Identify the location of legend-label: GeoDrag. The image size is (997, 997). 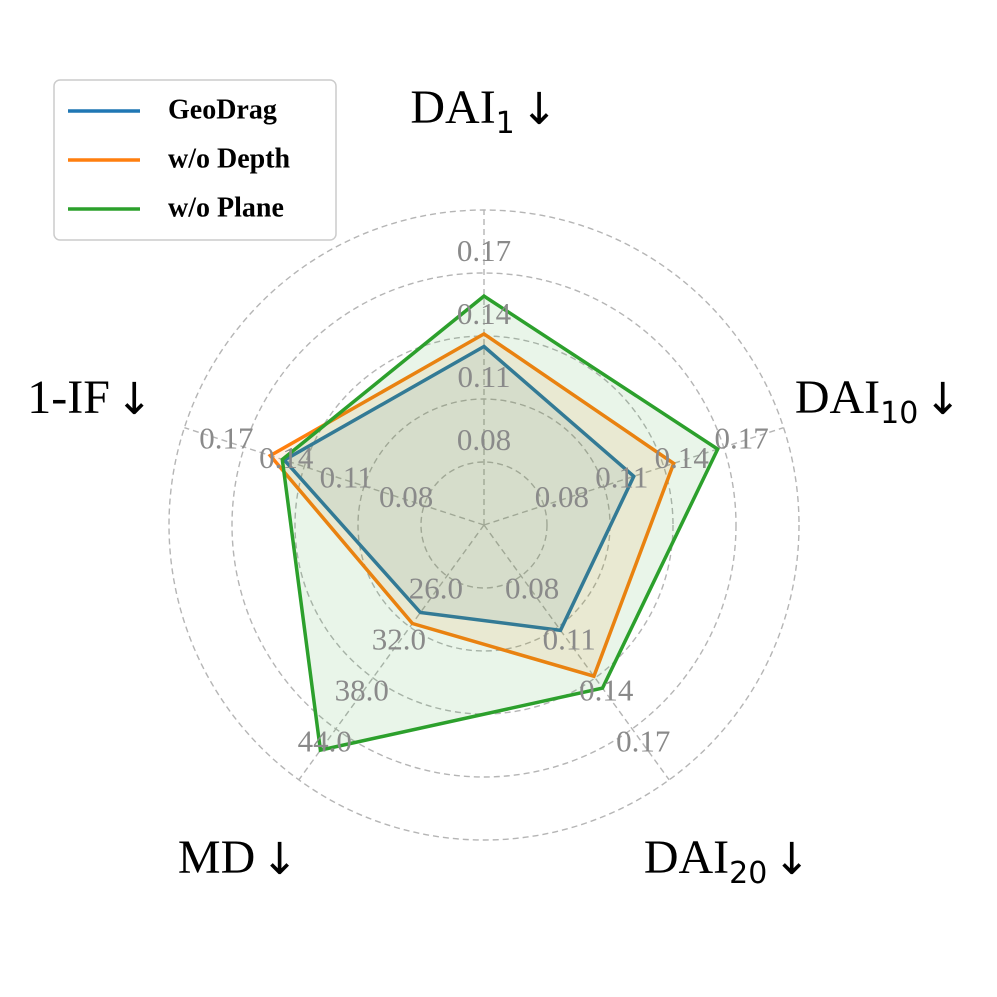
(222, 109).